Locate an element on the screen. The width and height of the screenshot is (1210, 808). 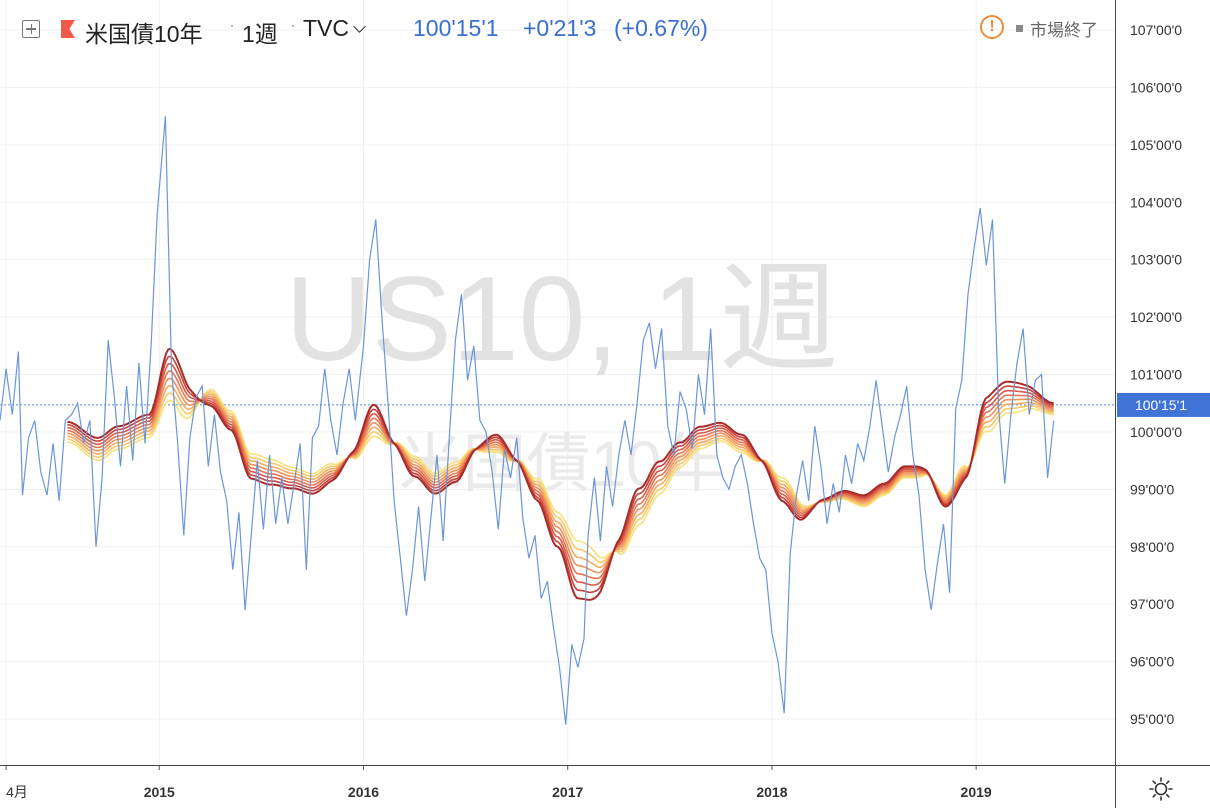
settings-icon is located at coordinates (1161, 789).